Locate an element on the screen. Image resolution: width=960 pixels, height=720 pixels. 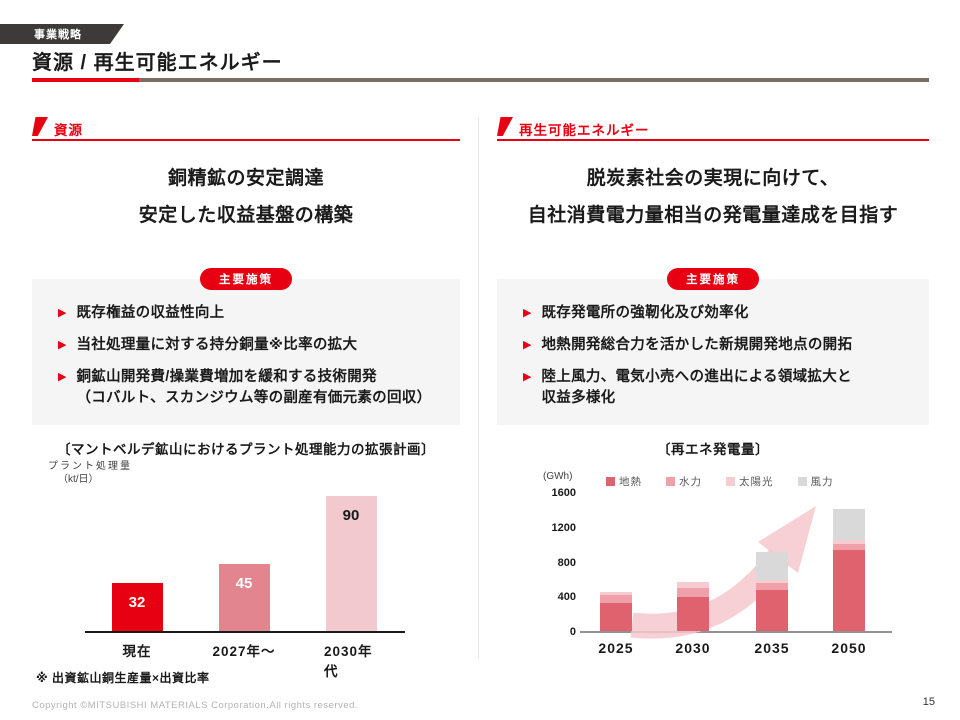
bullet-text: 既存権益の収益性向上 is located at coordinates (150, 313).